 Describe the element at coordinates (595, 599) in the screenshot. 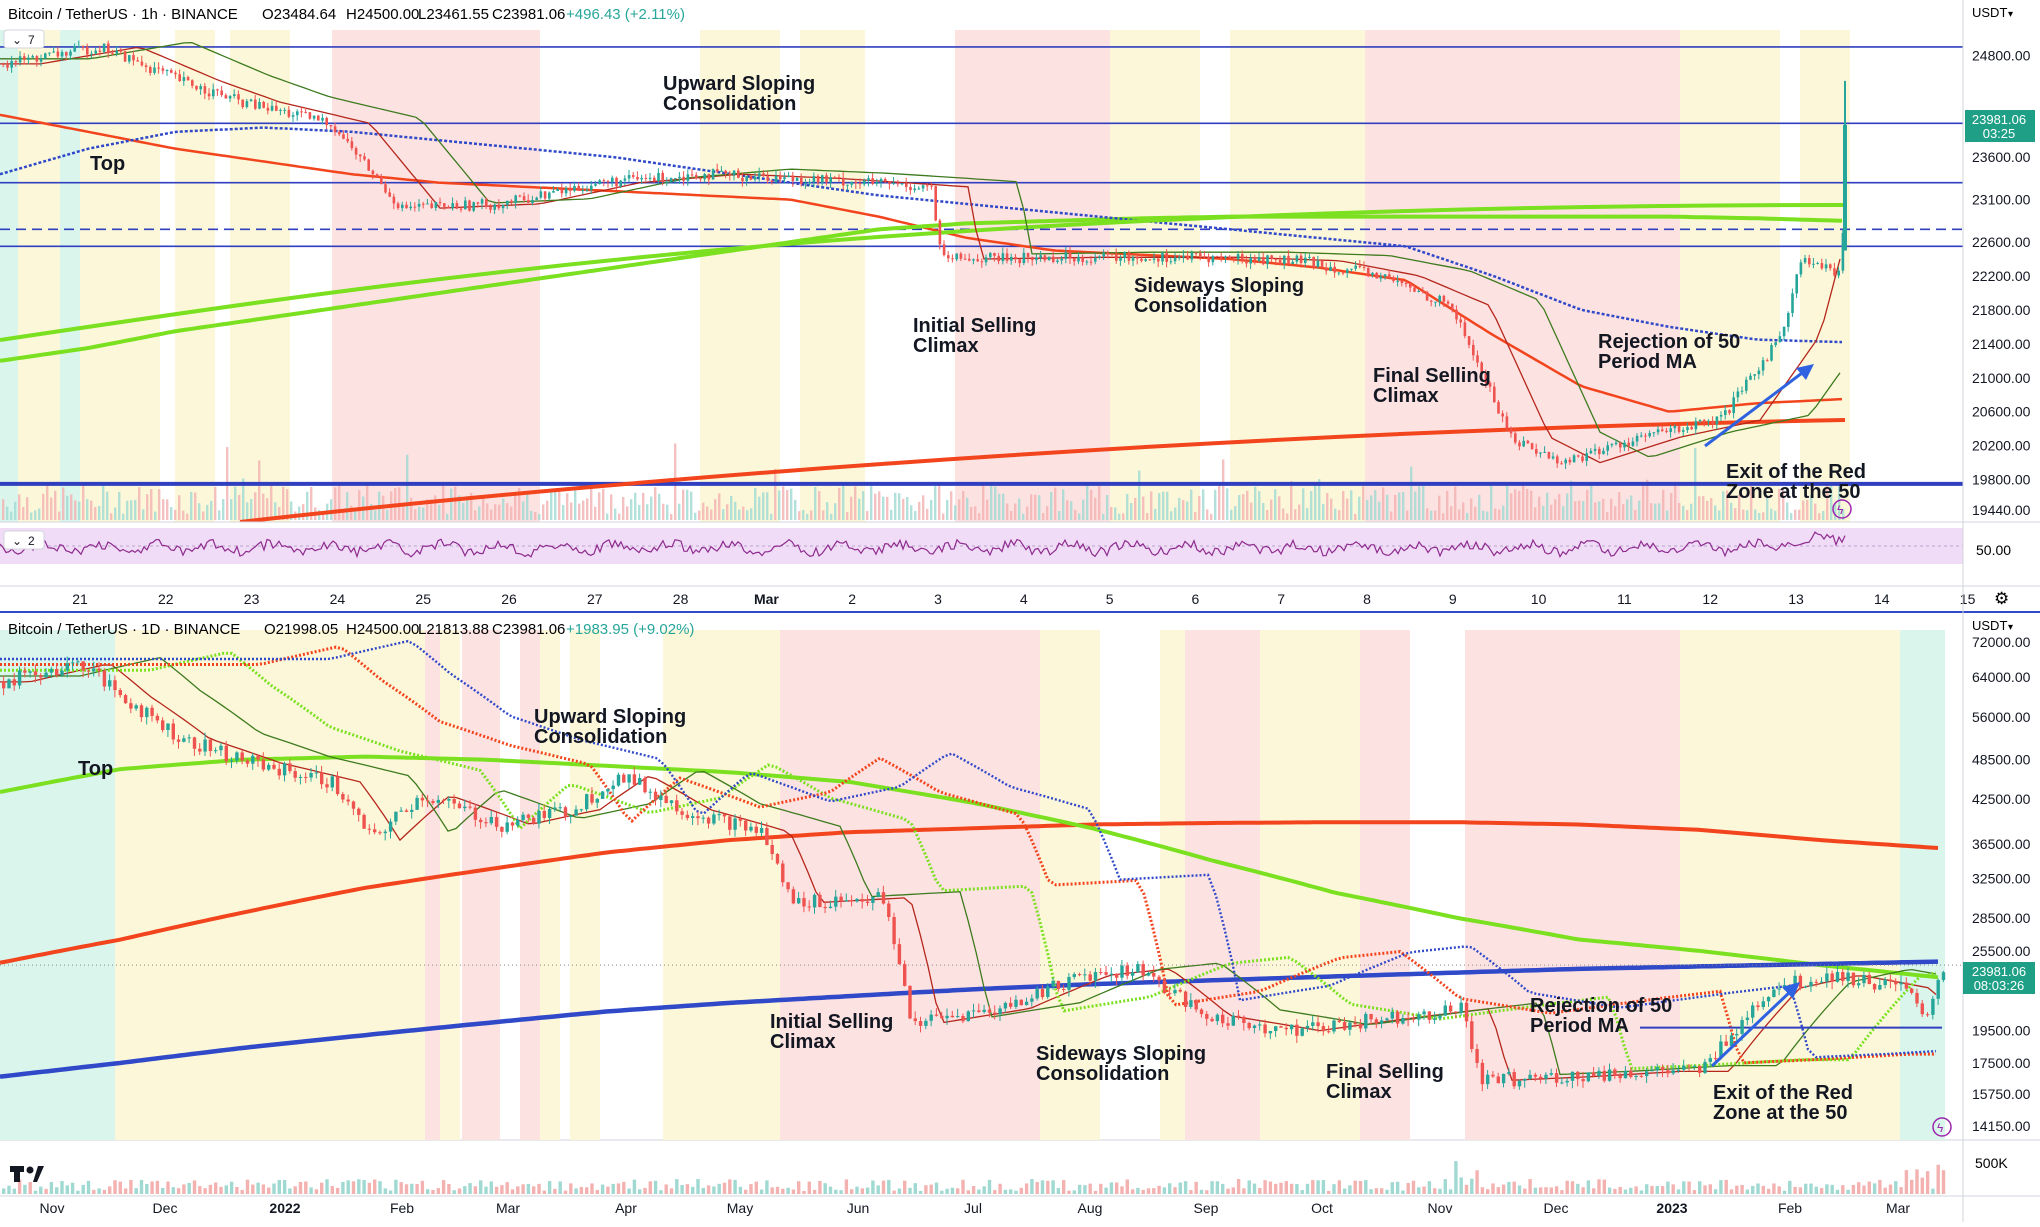

I see `time-tick: 27` at that location.